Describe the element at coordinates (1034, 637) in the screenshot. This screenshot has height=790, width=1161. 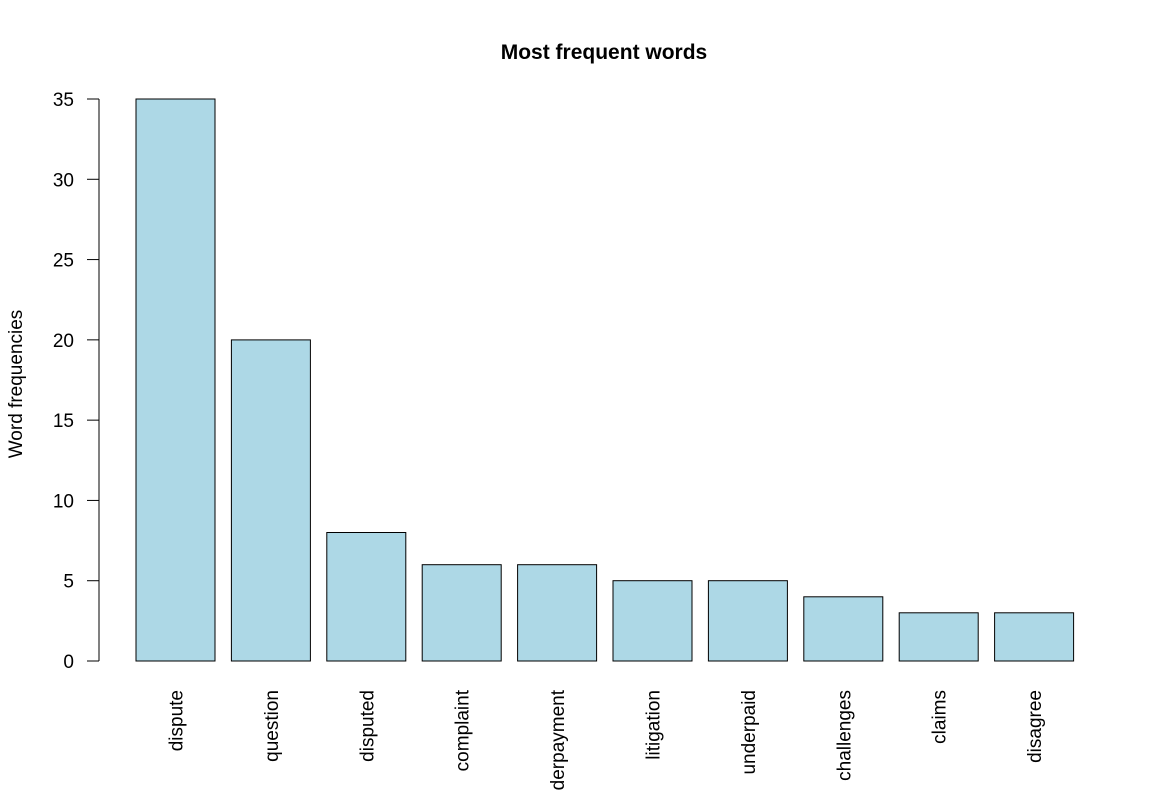
I see `bar-disagree` at that location.